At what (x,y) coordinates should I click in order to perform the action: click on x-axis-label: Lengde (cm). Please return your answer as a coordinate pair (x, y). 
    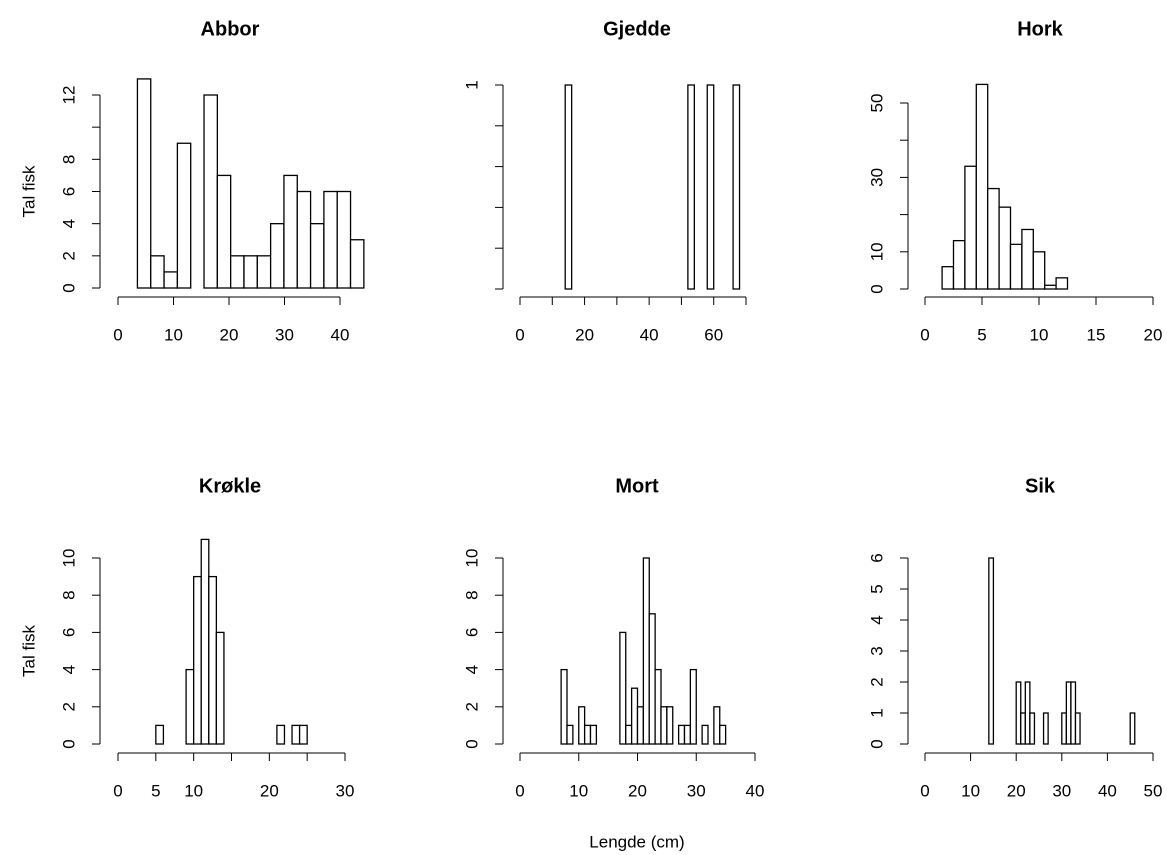
    Looking at the image, I should click on (636, 841).